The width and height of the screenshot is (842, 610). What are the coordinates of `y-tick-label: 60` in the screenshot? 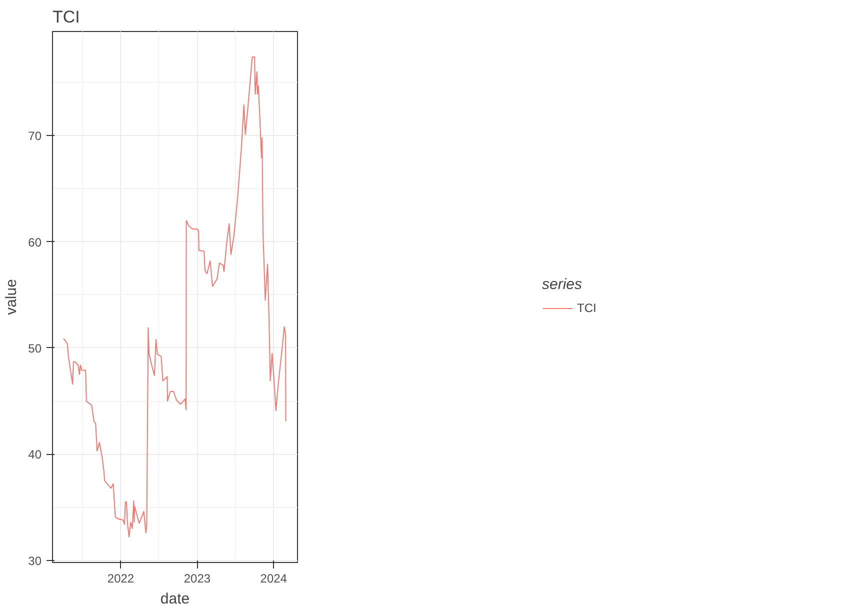 It's located at (35, 242).